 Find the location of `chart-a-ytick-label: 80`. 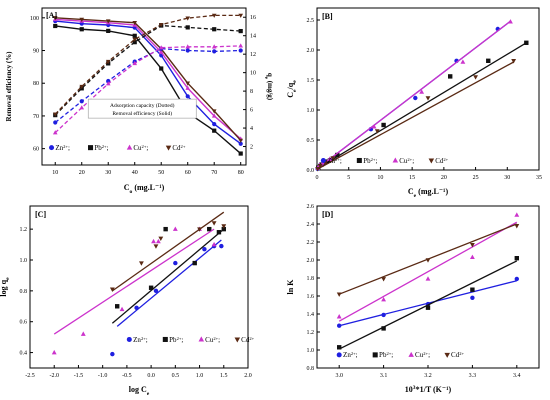

chart-a-ytick-label: 80 is located at coordinates (36, 84).